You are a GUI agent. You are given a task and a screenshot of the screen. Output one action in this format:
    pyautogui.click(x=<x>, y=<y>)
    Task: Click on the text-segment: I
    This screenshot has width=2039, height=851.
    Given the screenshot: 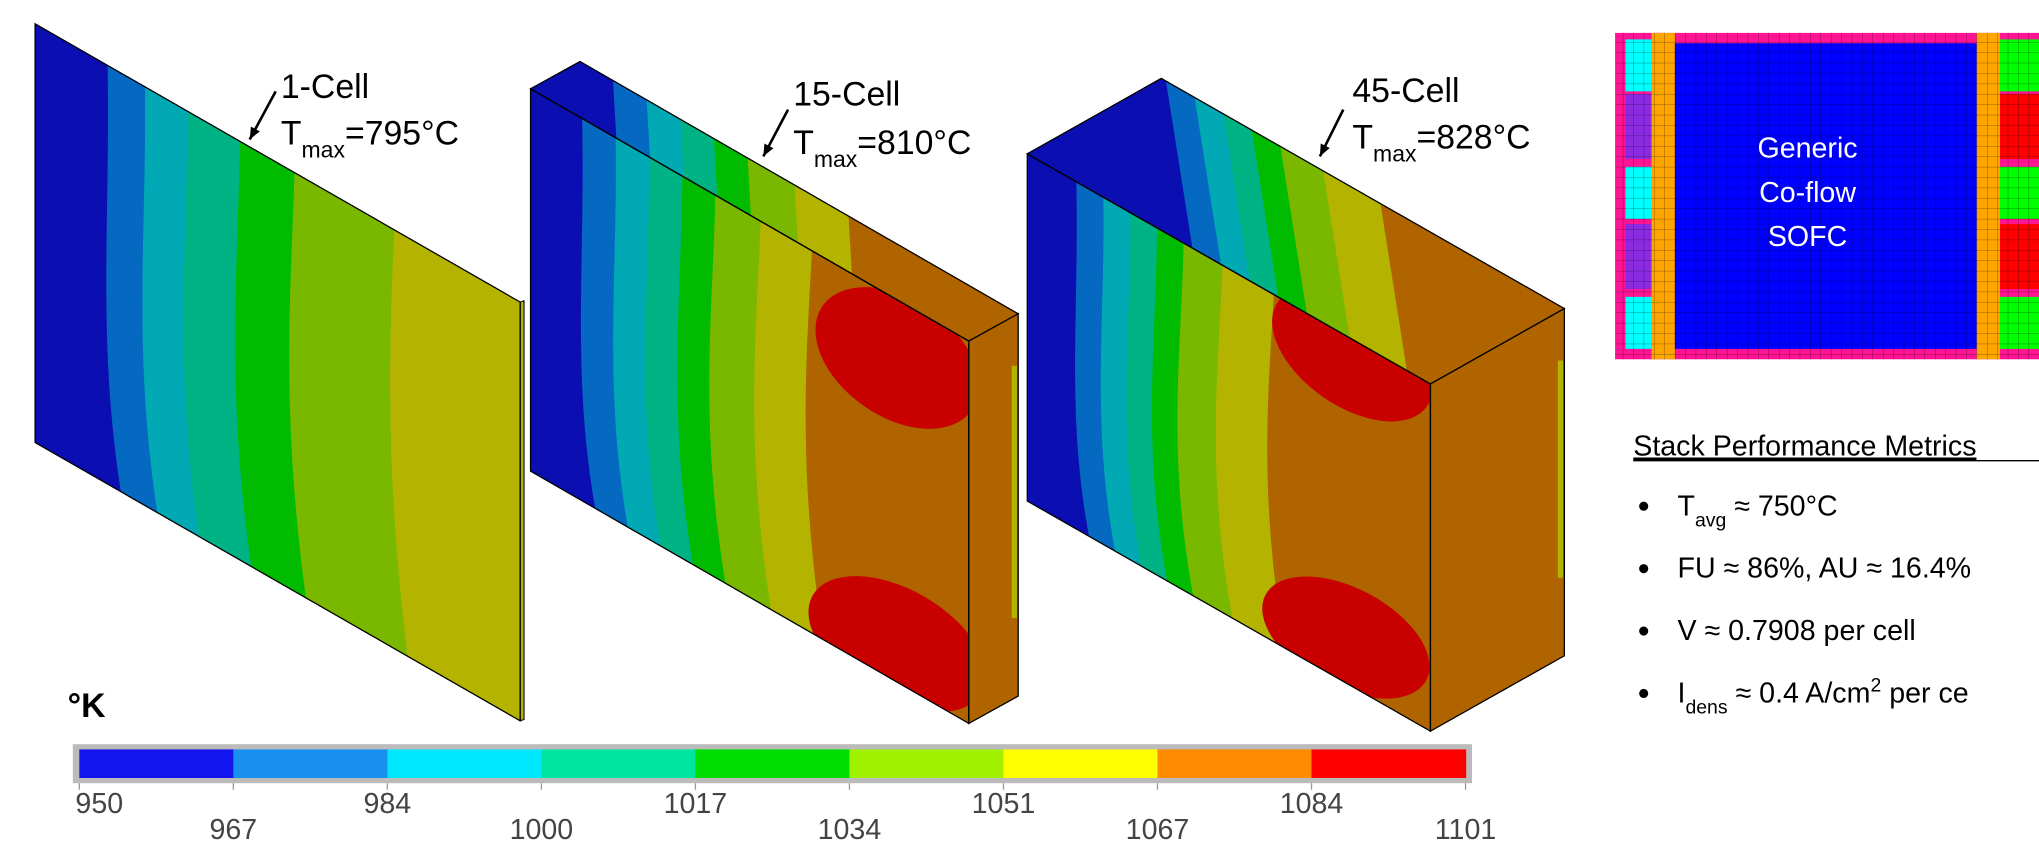 What is the action you would take?
    pyautogui.click(x=1681, y=694)
    